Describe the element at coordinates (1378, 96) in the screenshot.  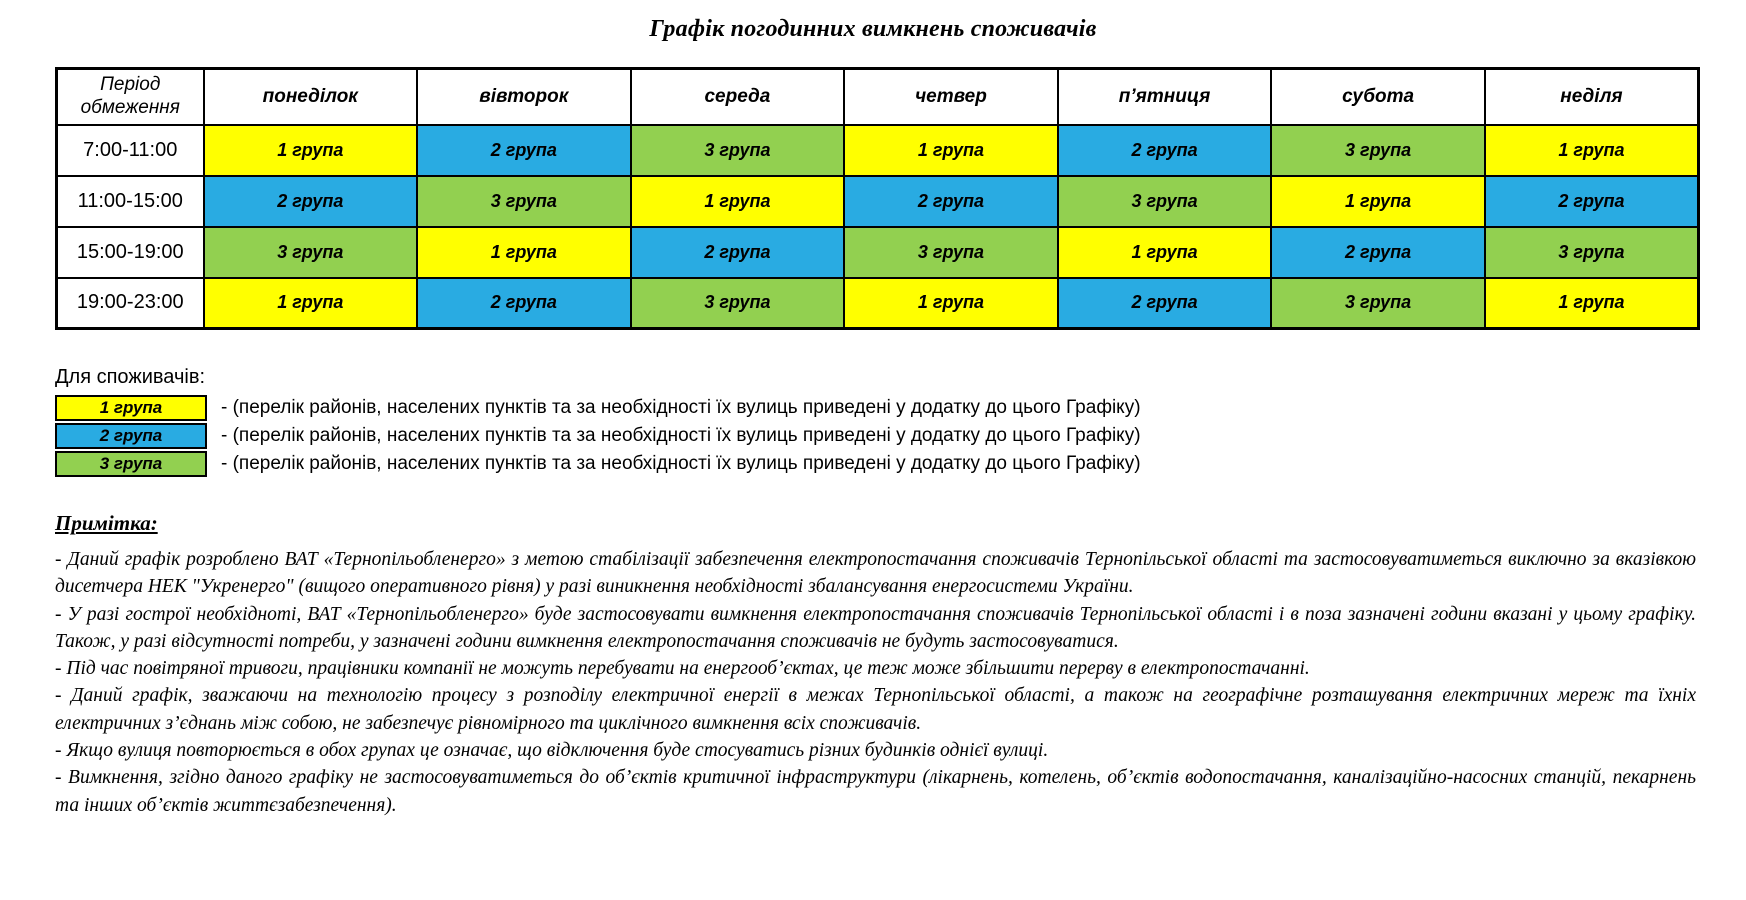
I see `day-header: субота` at that location.